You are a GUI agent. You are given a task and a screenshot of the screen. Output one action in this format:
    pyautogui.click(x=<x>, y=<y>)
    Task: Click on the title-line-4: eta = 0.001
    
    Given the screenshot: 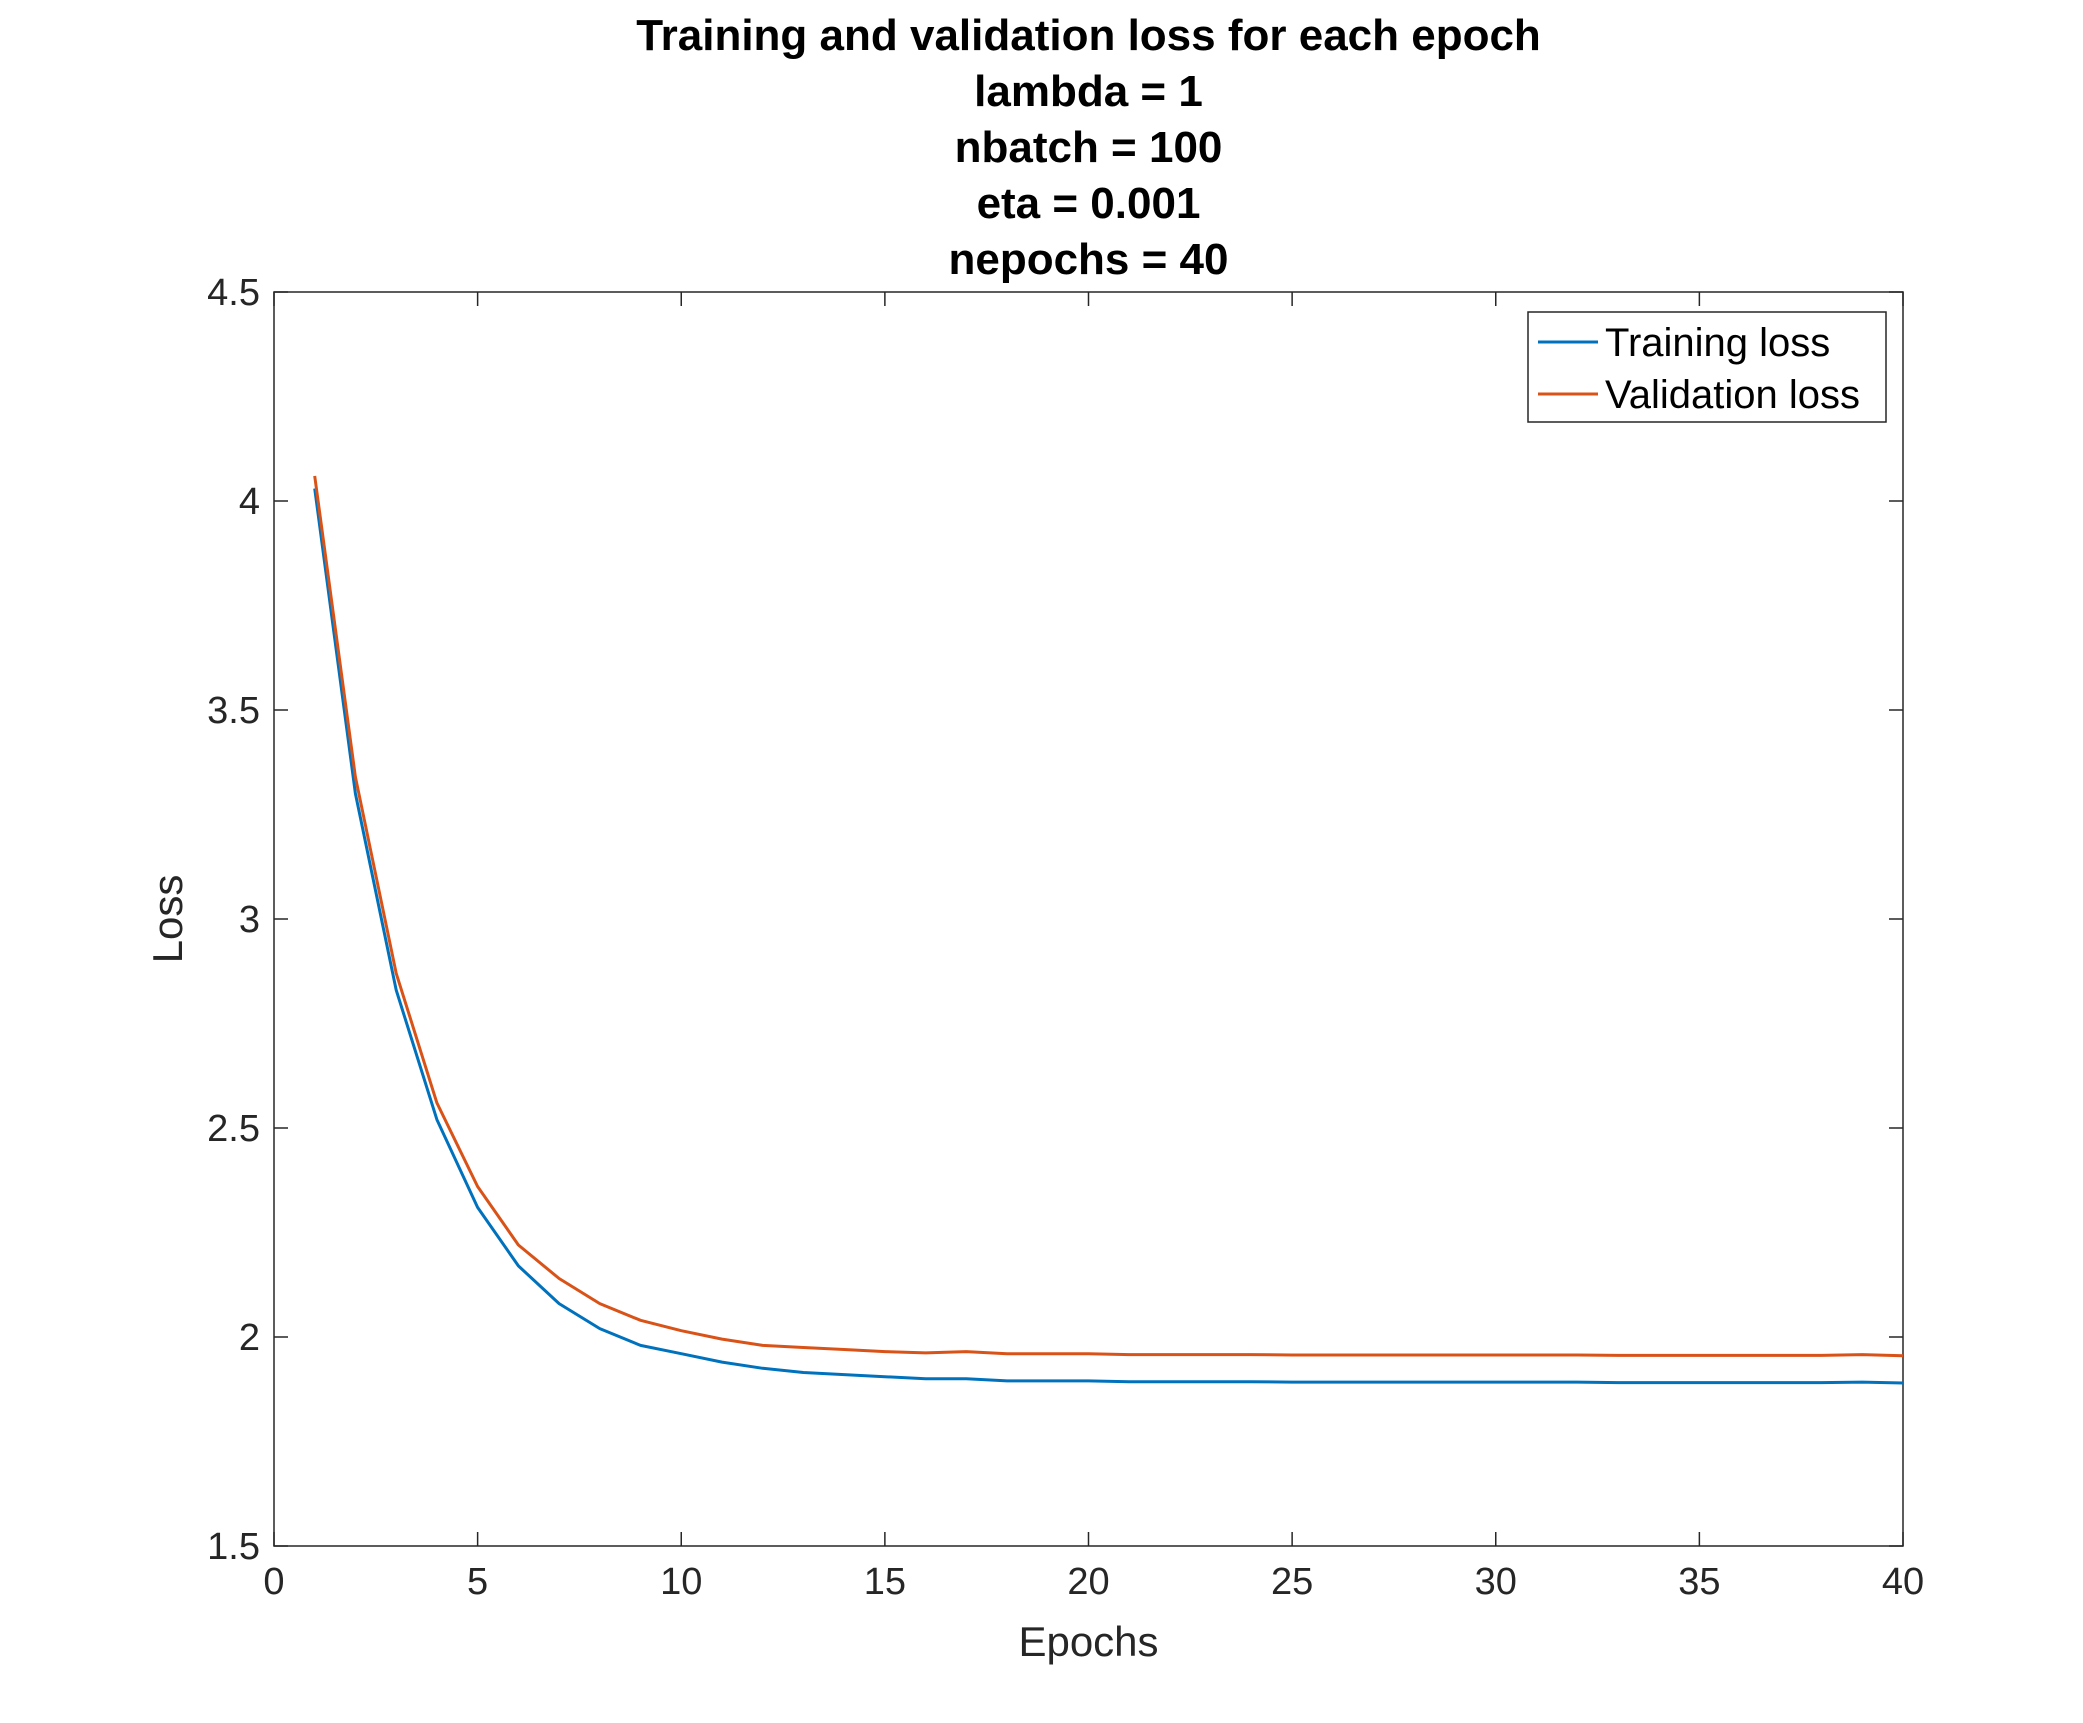 What is the action you would take?
    pyautogui.click(x=1089, y=203)
    